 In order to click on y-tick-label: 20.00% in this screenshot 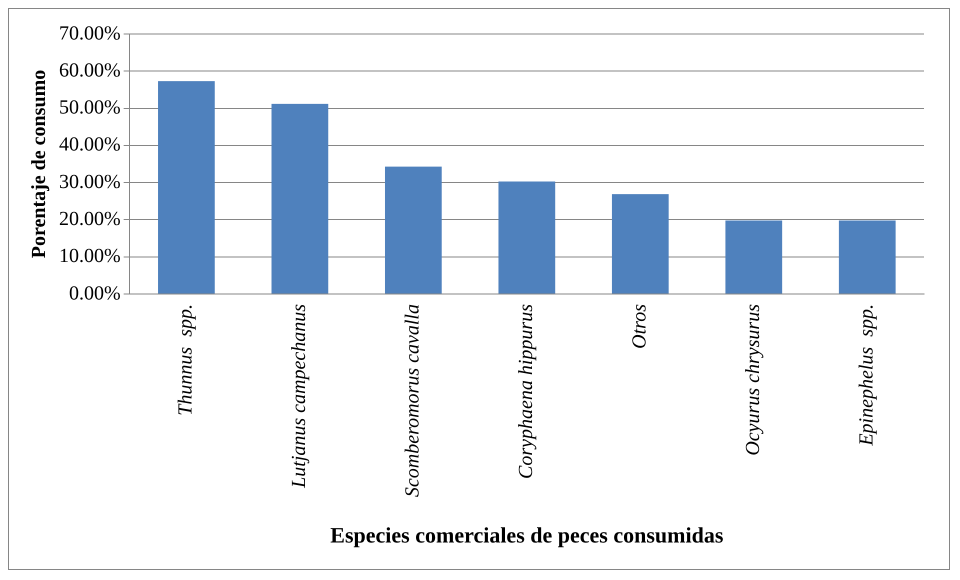, I will do `click(89, 219)`.